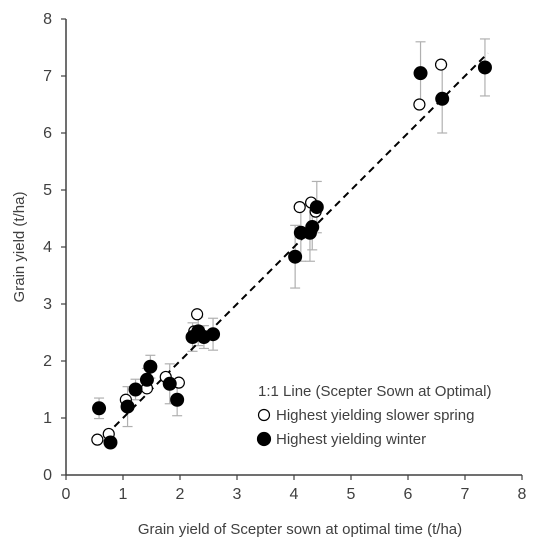 Image resolution: width=543 pixels, height=541 pixels. Describe the element at coordinates (123, 494) in the screenshot. I see `x-tick-label: 1` at that location.